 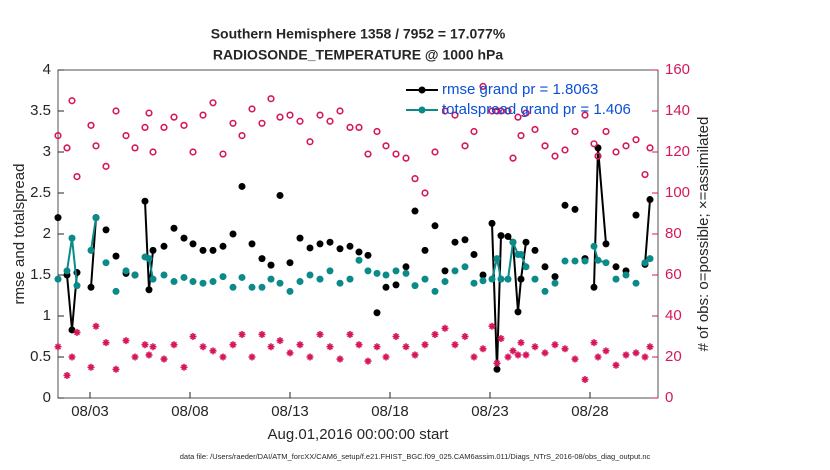 What do you see at coordinates (677, 192) in the screenshot?
I see `y2-tick-label: 100` at bounding box center [677, 192].